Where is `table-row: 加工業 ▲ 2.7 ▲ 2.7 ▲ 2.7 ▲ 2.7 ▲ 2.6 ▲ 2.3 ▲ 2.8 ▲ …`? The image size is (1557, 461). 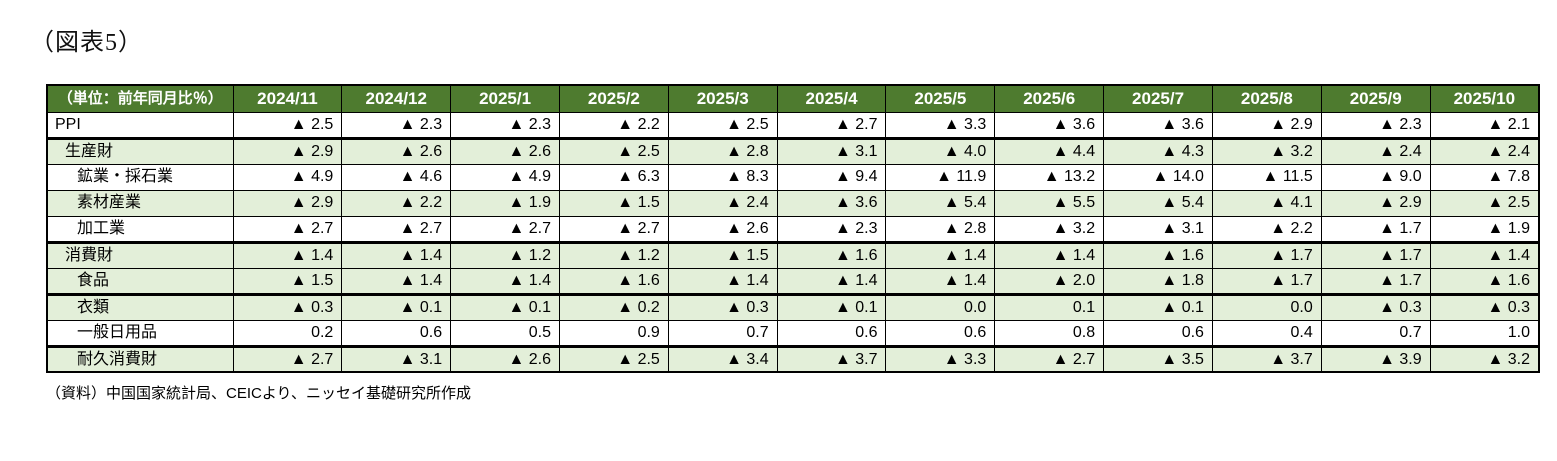
table-row: 加工業 ▲ 2.7 ▲ 2.7 ▲ 2.7 ▲ 2.7 ▲ 2.6 ▲ 2.3 ▲ 2.8 ▲ … is located at coordinates (793, 229).